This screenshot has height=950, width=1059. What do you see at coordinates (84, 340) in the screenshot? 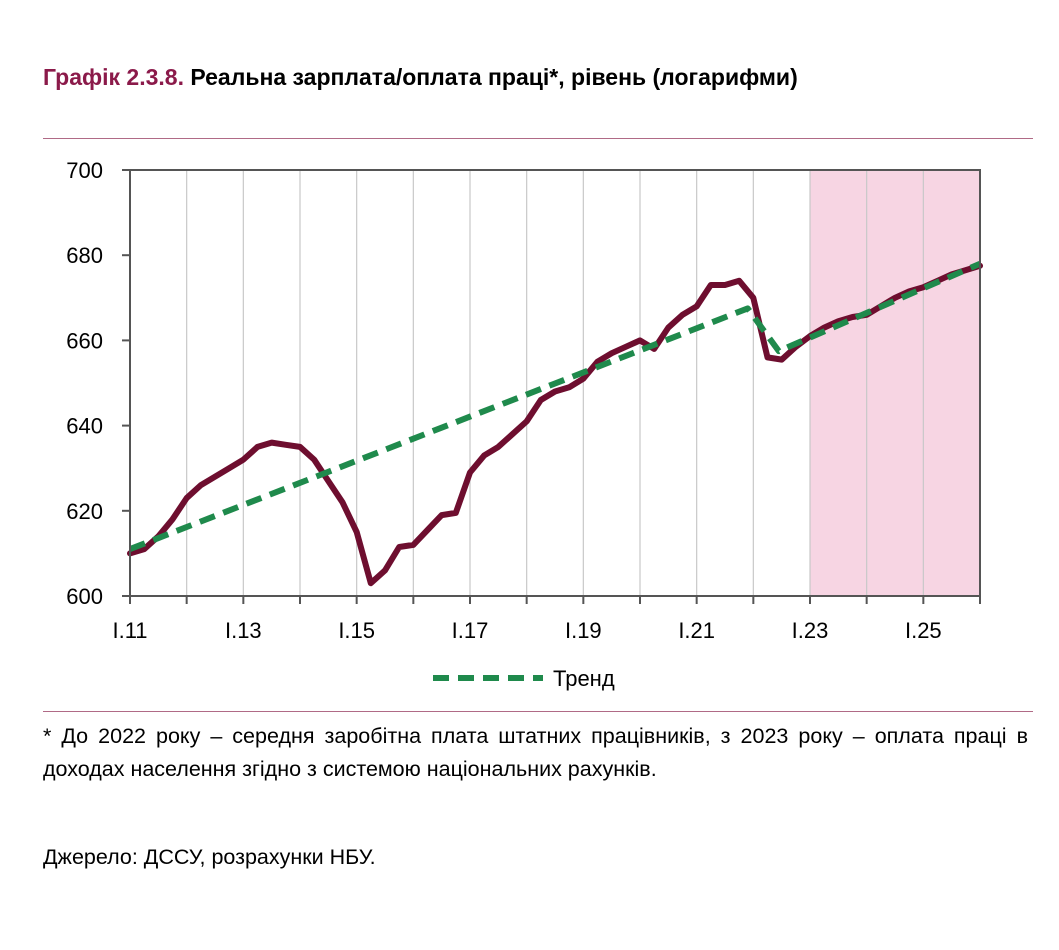
I see `y-tick-label: 660` at bounding box center [84, 340].